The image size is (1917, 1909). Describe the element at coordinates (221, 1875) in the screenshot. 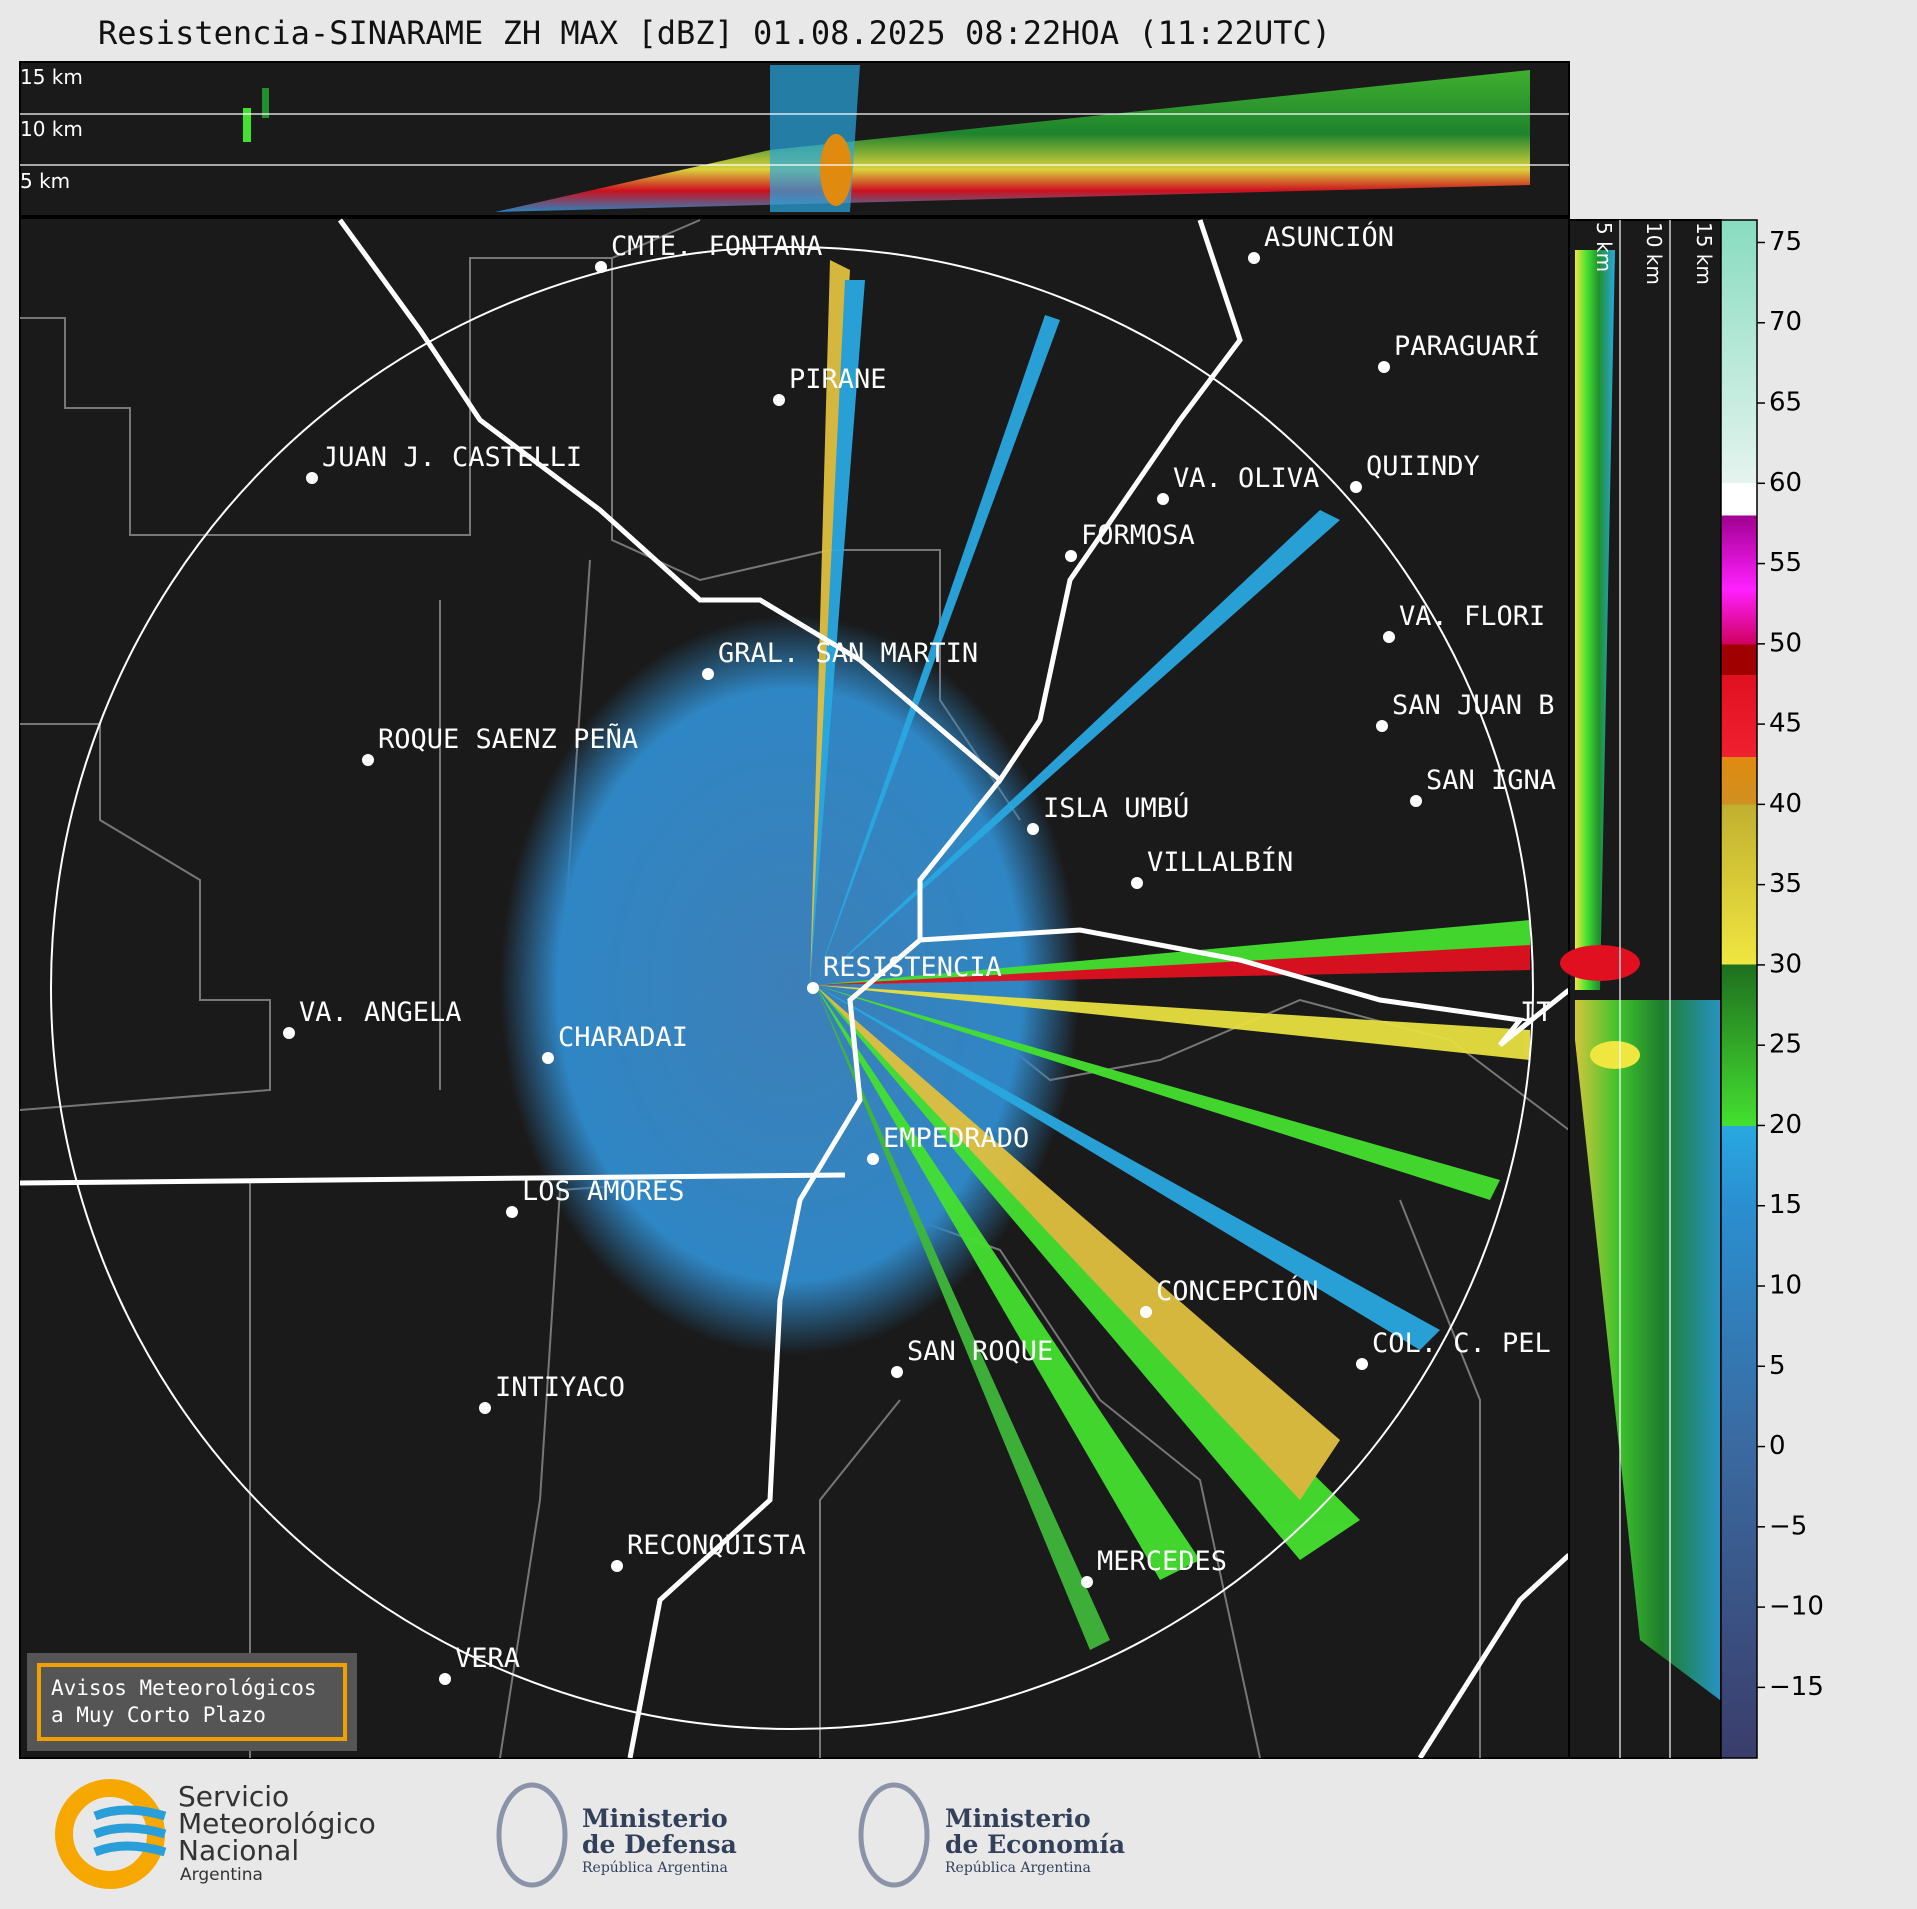

I see `logo-text: Argentina` at that location.